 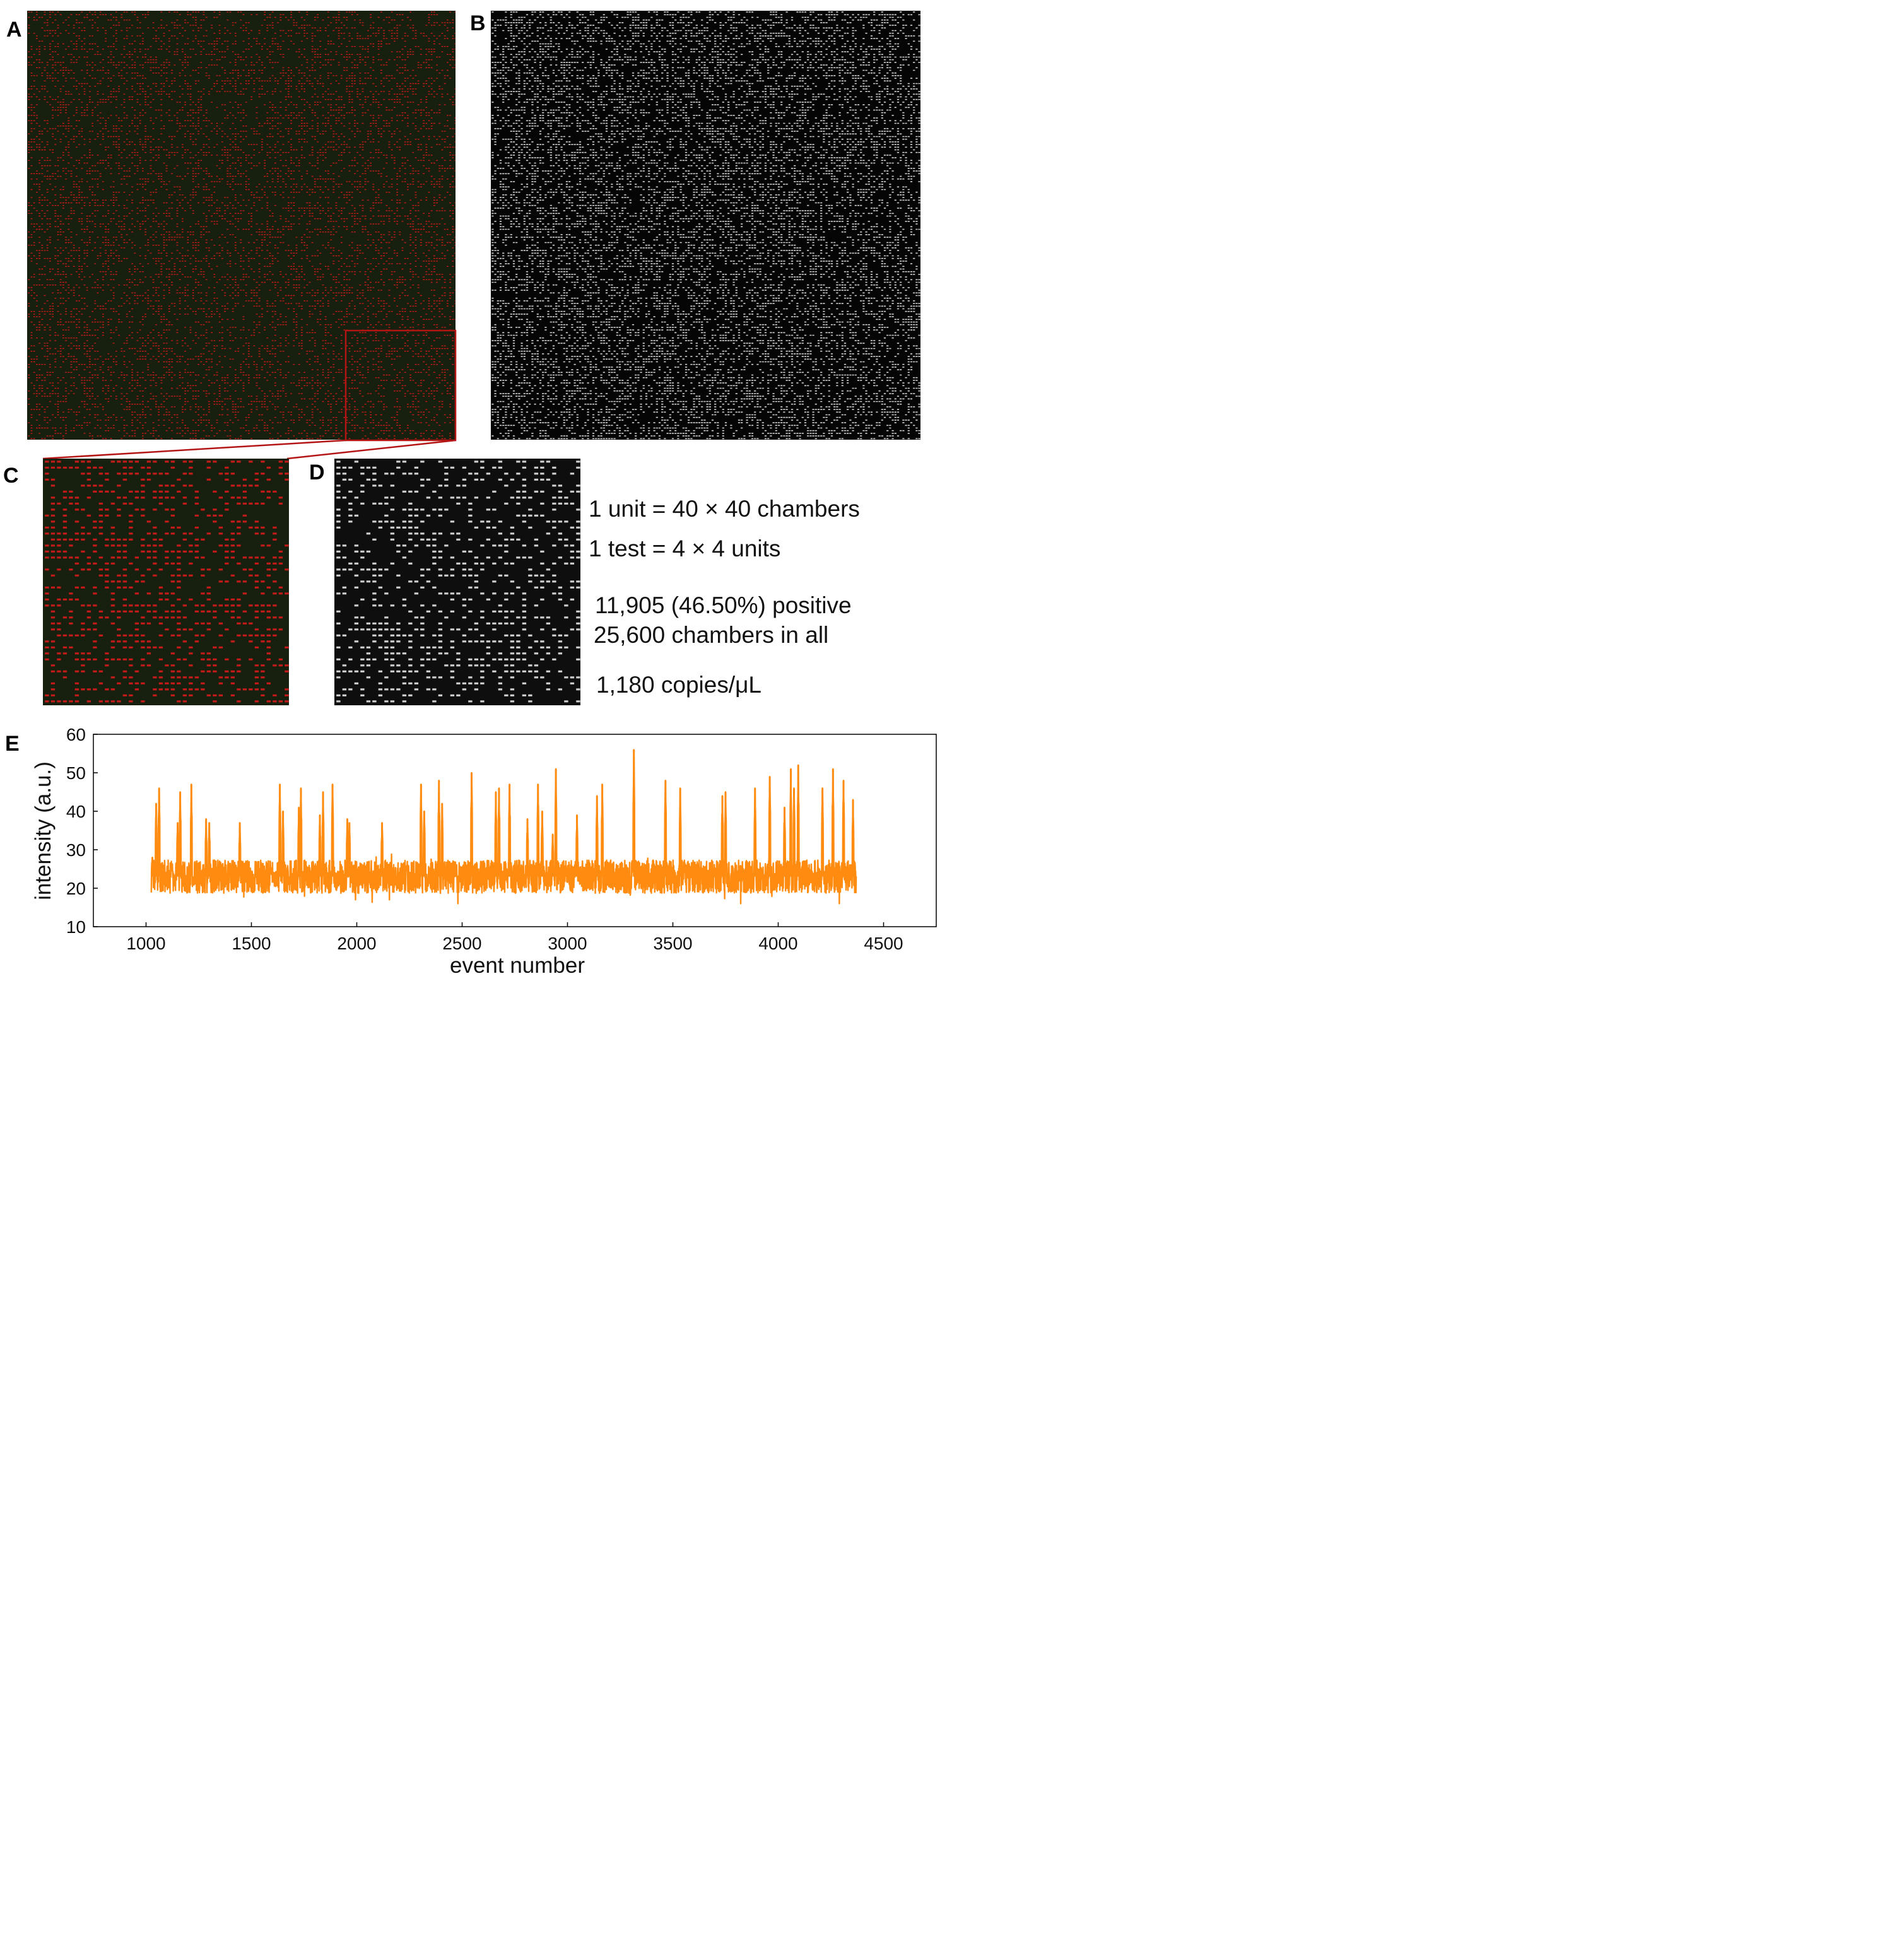 What do you see at coordinates (145, 944) in the screenshot?
I see `x-tick-label: 1000` at bounding box center [145, 944].